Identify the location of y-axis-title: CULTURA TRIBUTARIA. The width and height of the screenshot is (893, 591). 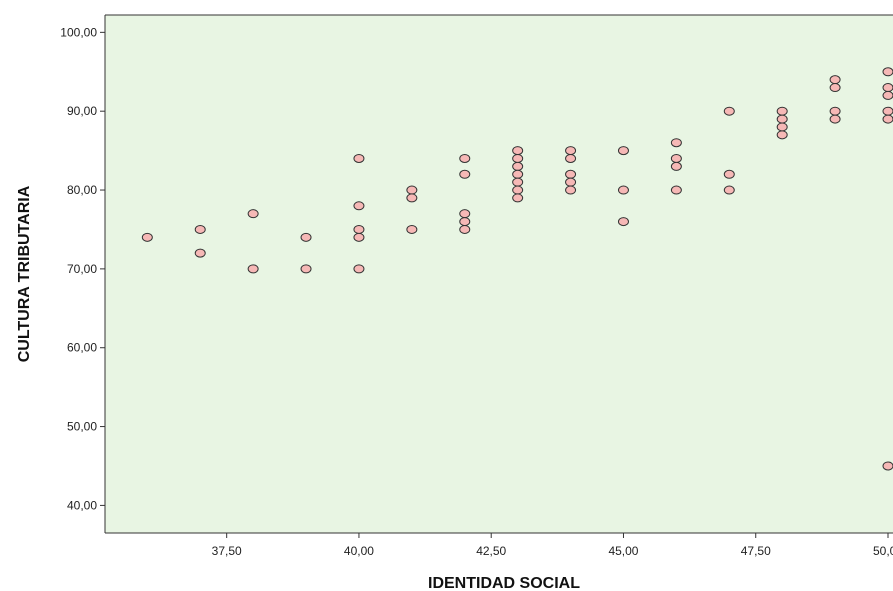
(24, 273).